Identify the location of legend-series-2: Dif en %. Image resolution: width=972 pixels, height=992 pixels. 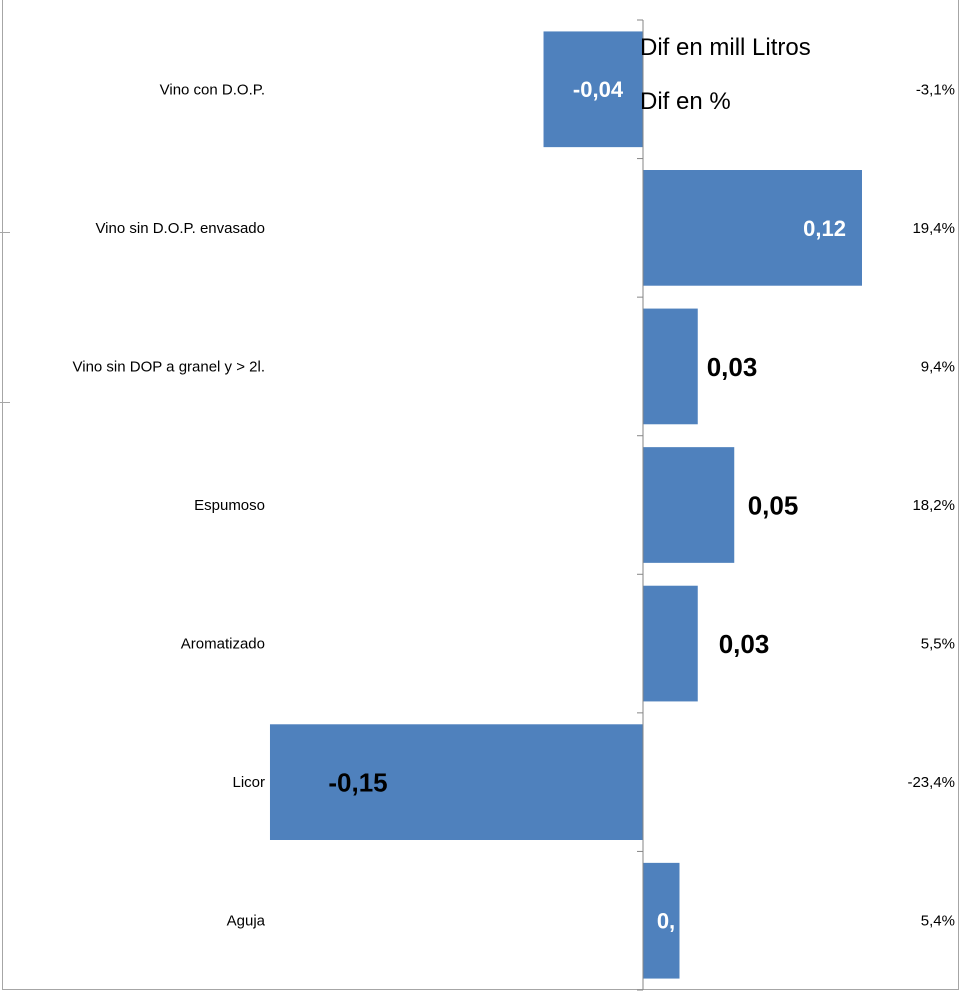
(685, 101).